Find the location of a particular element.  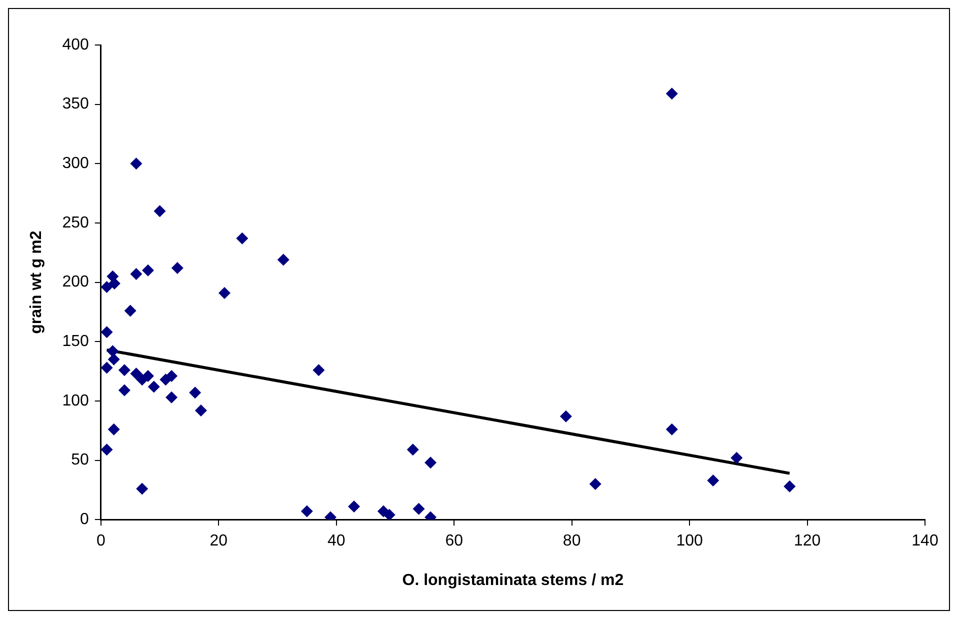

x-axis-title: O. longistaminata stems / m2 is located at coordinates (513, 580).